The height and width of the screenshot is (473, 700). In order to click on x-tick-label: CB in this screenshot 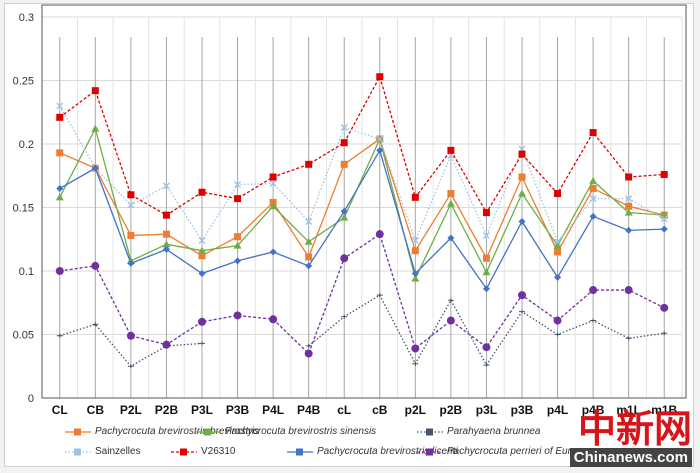, I will do `click(96, 410)`.